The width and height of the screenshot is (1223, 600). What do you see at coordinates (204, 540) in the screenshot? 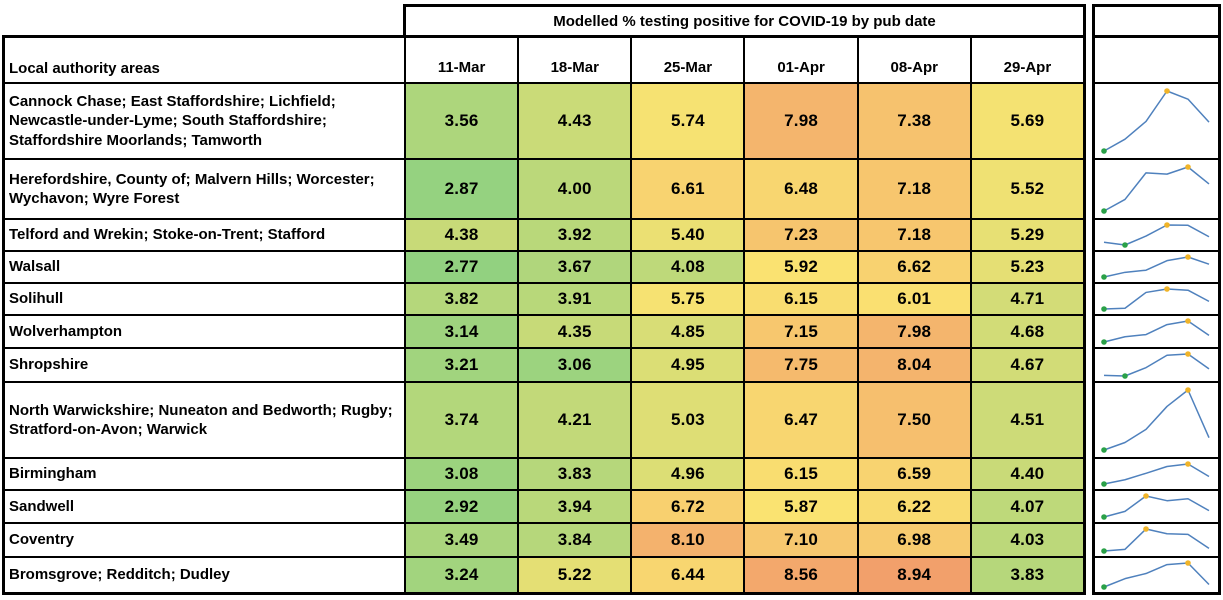
I see `area-label: Coventry` at bounding box center [204, 540].